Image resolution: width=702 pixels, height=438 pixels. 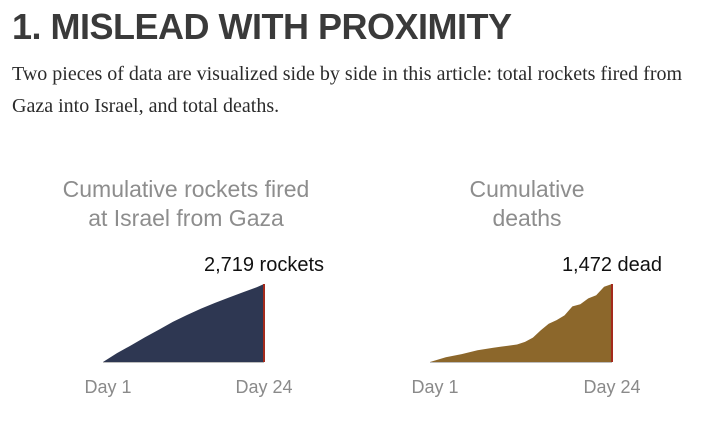 What do you see at coordinates (527, 204) in the screenshot?
I see `deaths-chart-title: Cumulative deaths` at bounding box center [527, 204].